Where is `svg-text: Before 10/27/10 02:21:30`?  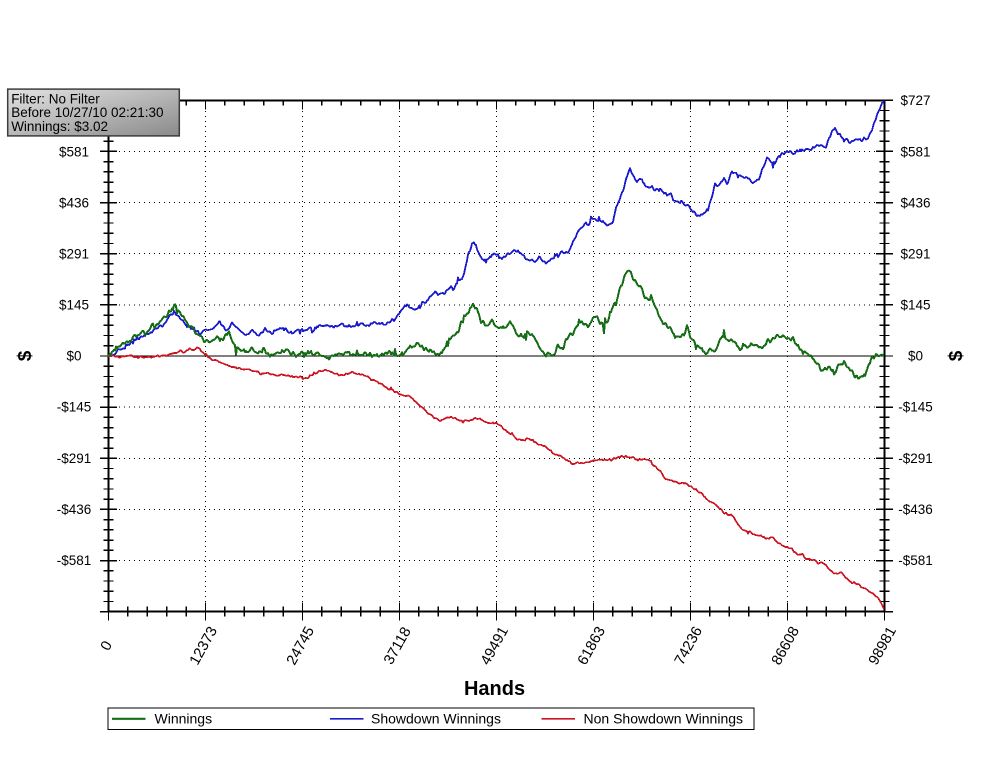 svg-text: Before 10/27/10 02:21:30 is located at coordinates (87, 112).